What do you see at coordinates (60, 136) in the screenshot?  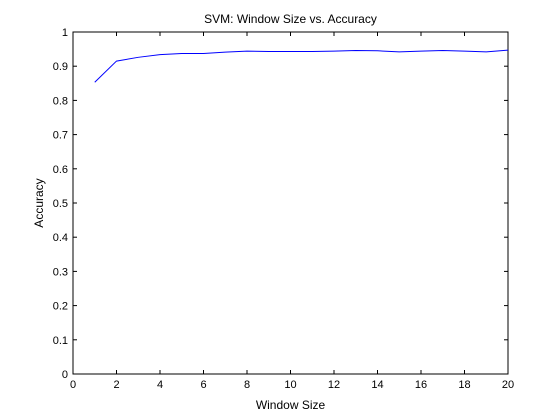 I see `y-tick-label: 0.7` at bounding box center [60, 136].